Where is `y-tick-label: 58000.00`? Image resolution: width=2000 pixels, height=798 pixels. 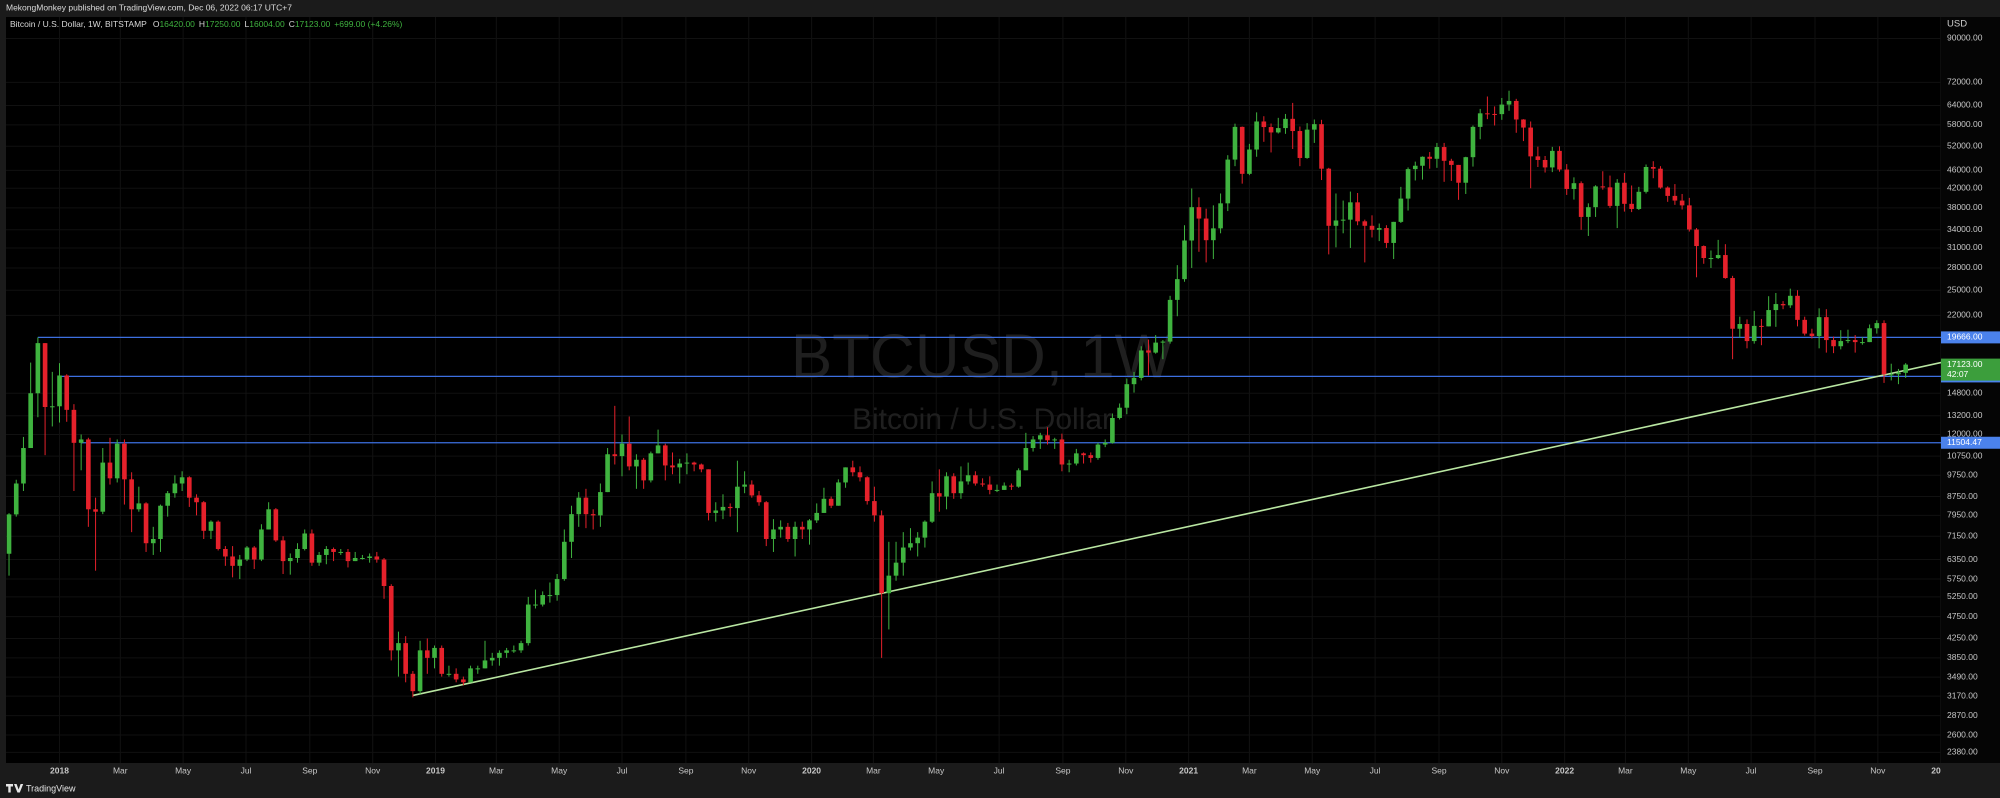 y-tick-label: 58000.00 is located at coordinates (1965, 124).